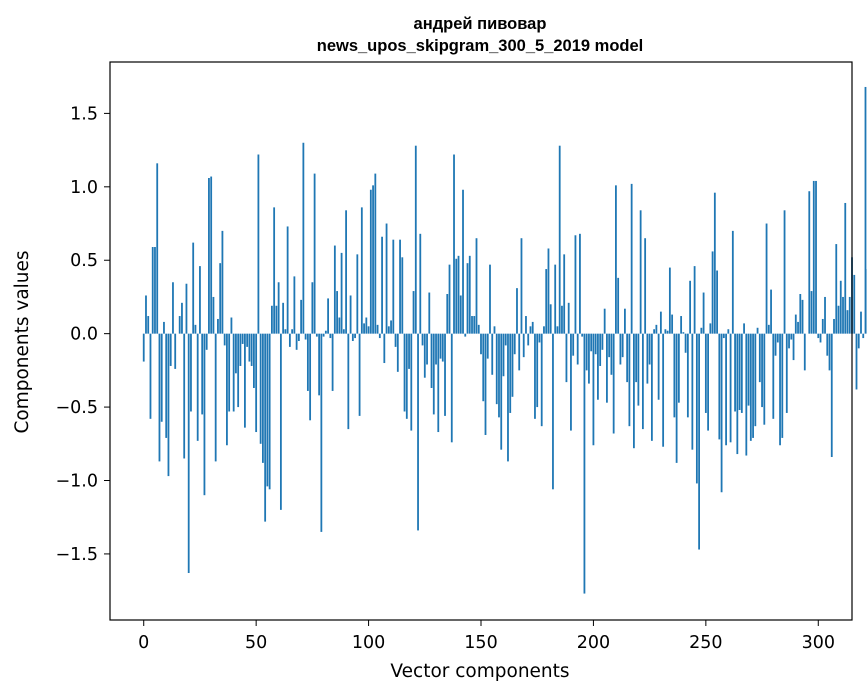 Image resolution: width=867 pixels, height=696 pixels. I want to click on x-tick-label: 150, so click(480, 643).